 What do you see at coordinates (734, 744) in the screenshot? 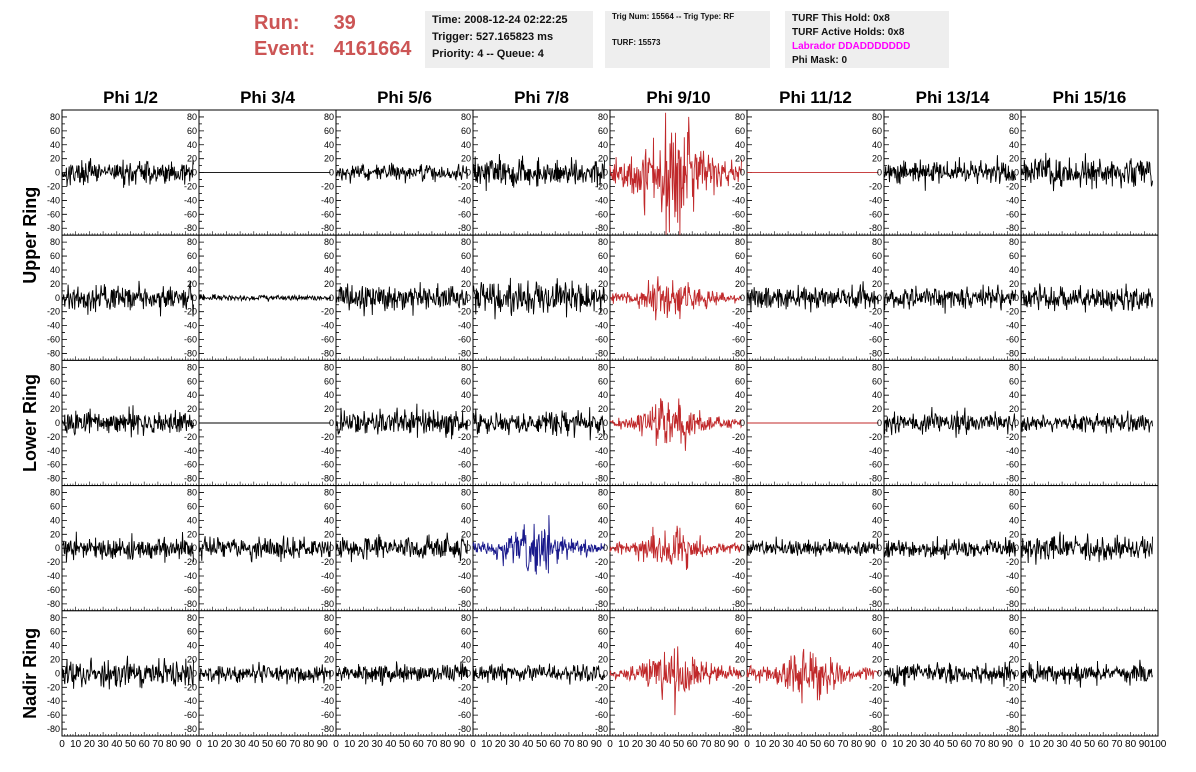
I see `x-tick-label: 90` at bounding box center [734, 744].